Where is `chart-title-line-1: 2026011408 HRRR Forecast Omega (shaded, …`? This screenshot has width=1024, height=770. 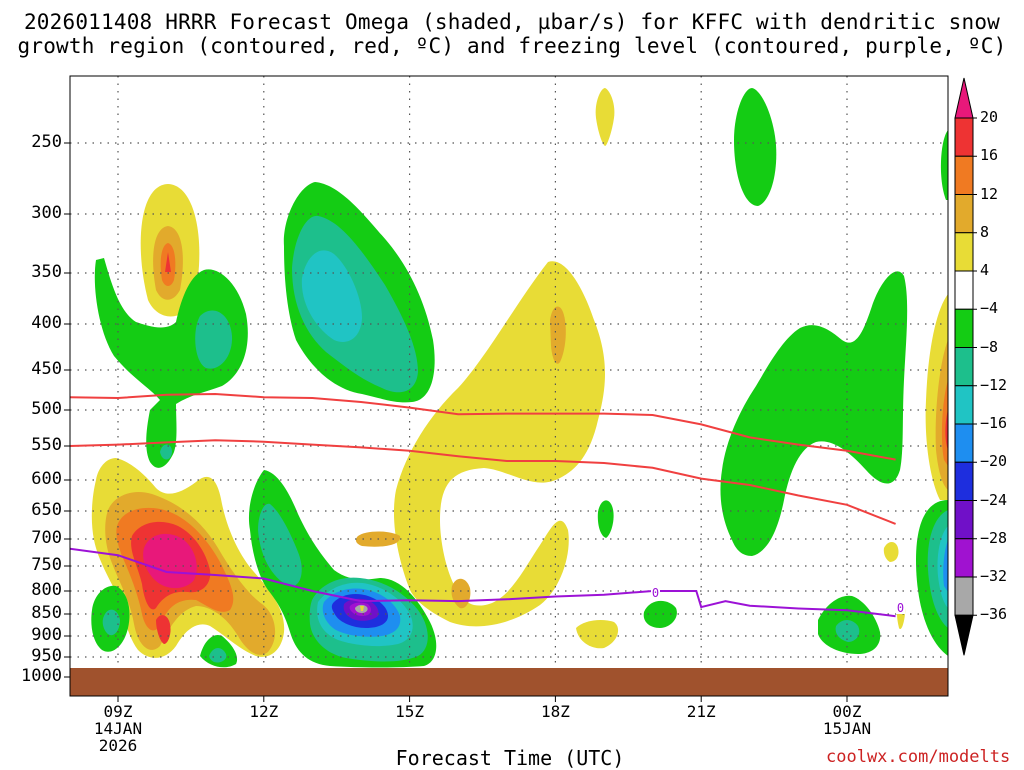 chart-title-line-1: 2026011408 HRRR Forecast Omega (shaded, … is located at coordinates (512, 22).